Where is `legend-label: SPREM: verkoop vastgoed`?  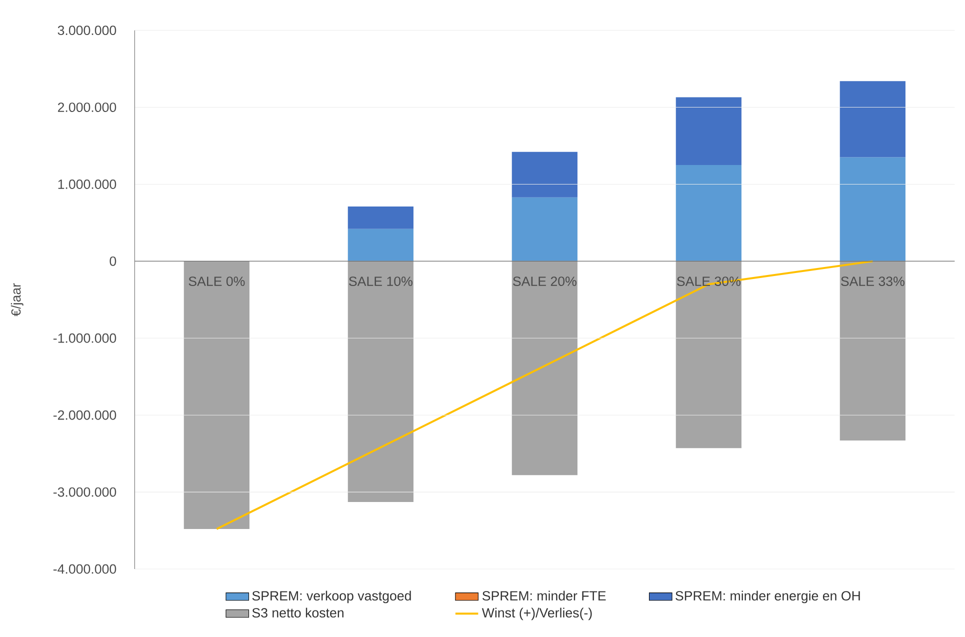
legend-label: SPREM: verkoop vastgoed is located at coordinates (331, 597).